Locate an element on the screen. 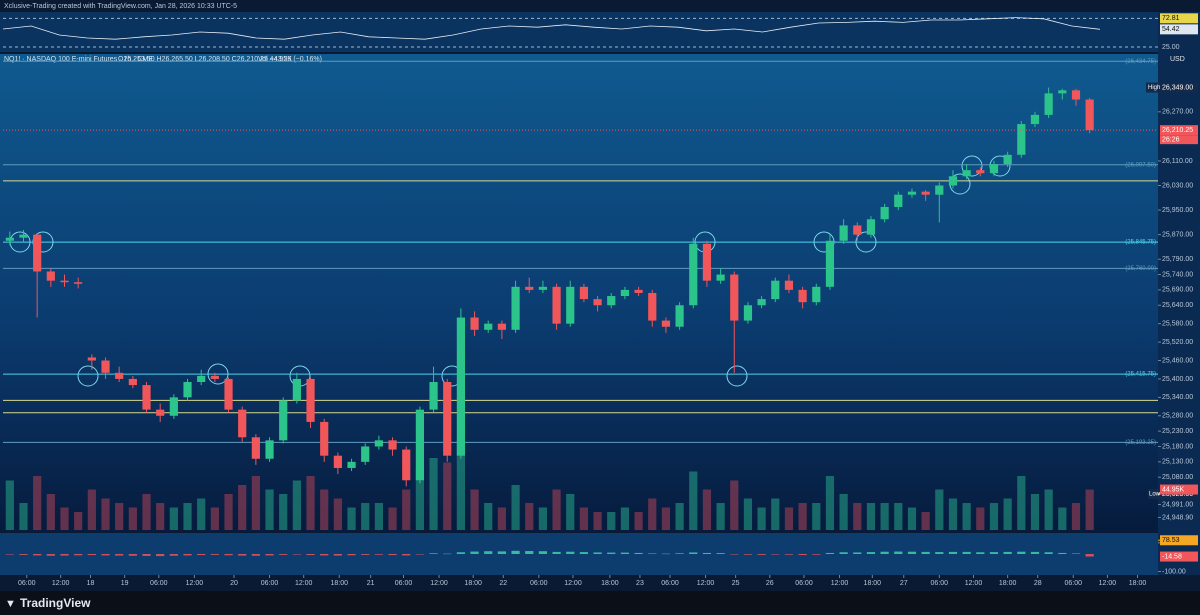 This screenshot has height=615, width=1200. level-label: (26,434.75) is located at coordinates (1140, 62).